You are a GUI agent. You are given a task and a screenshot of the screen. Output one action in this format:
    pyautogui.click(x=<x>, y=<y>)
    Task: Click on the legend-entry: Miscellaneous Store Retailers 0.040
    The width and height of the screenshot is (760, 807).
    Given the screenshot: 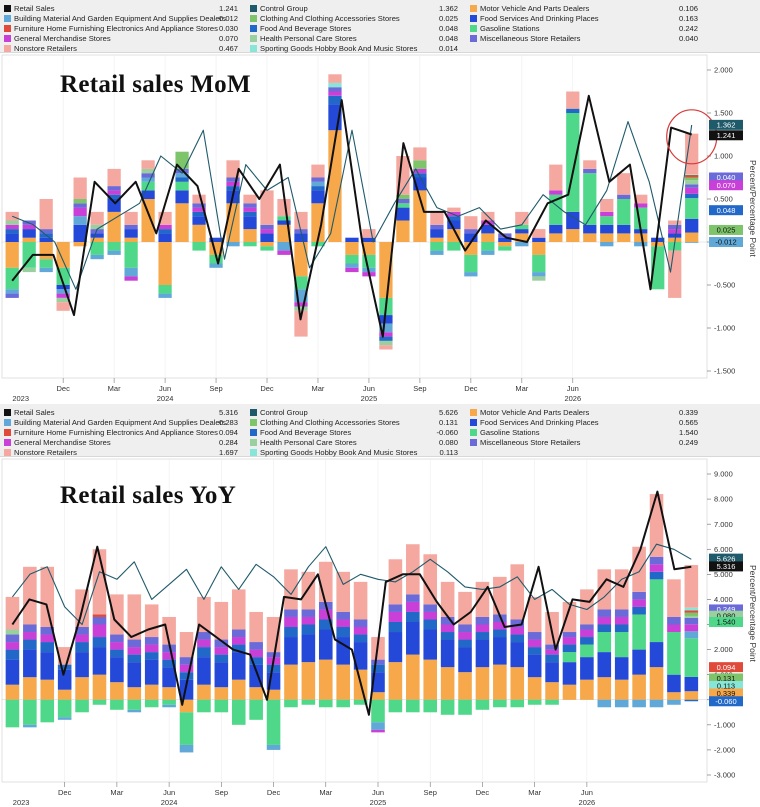 What is the action you would take?
    pyautogui.click(x=587, y=38)
    